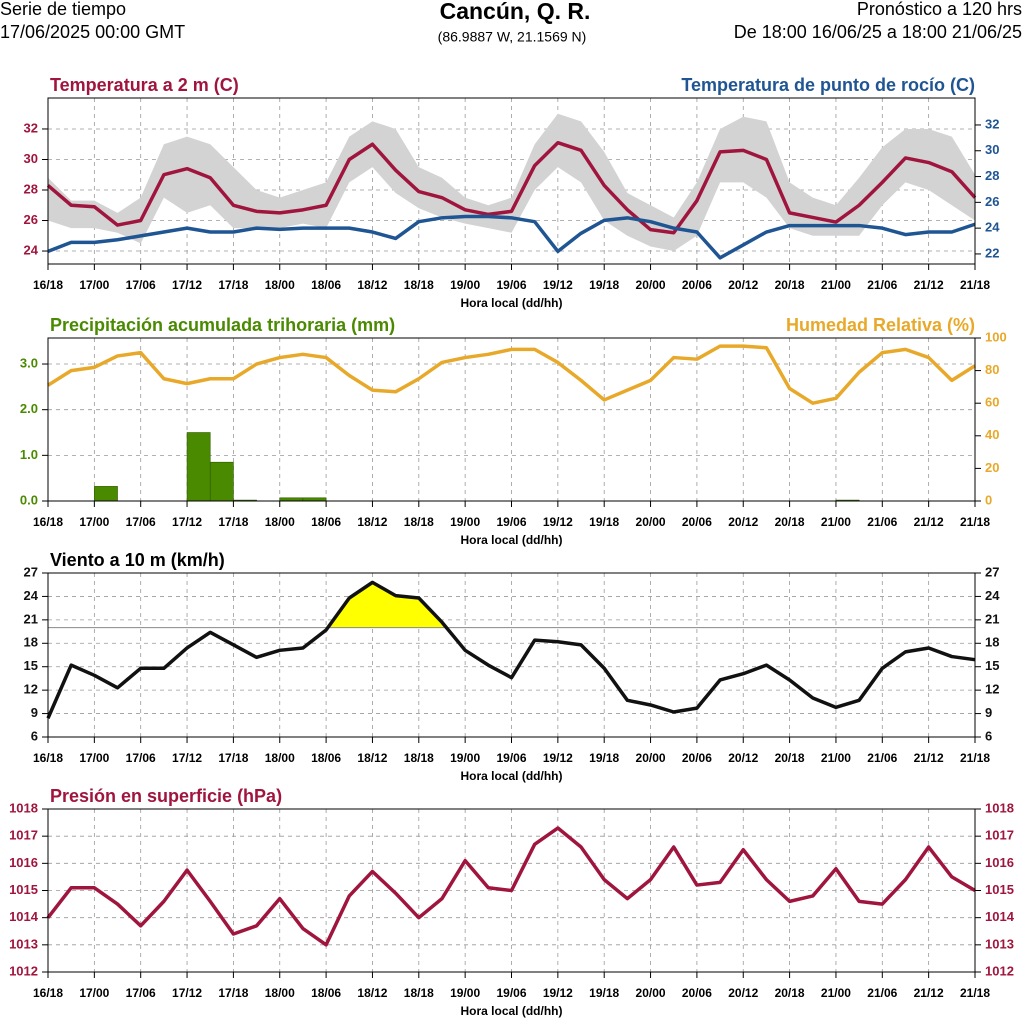 The width and height of the screenshot is (1024, 1024). What do you see at coordinates (999, 889) in the screenshot?
I see `y-tick-label-right: 1015` at bounding box center [999, 889].